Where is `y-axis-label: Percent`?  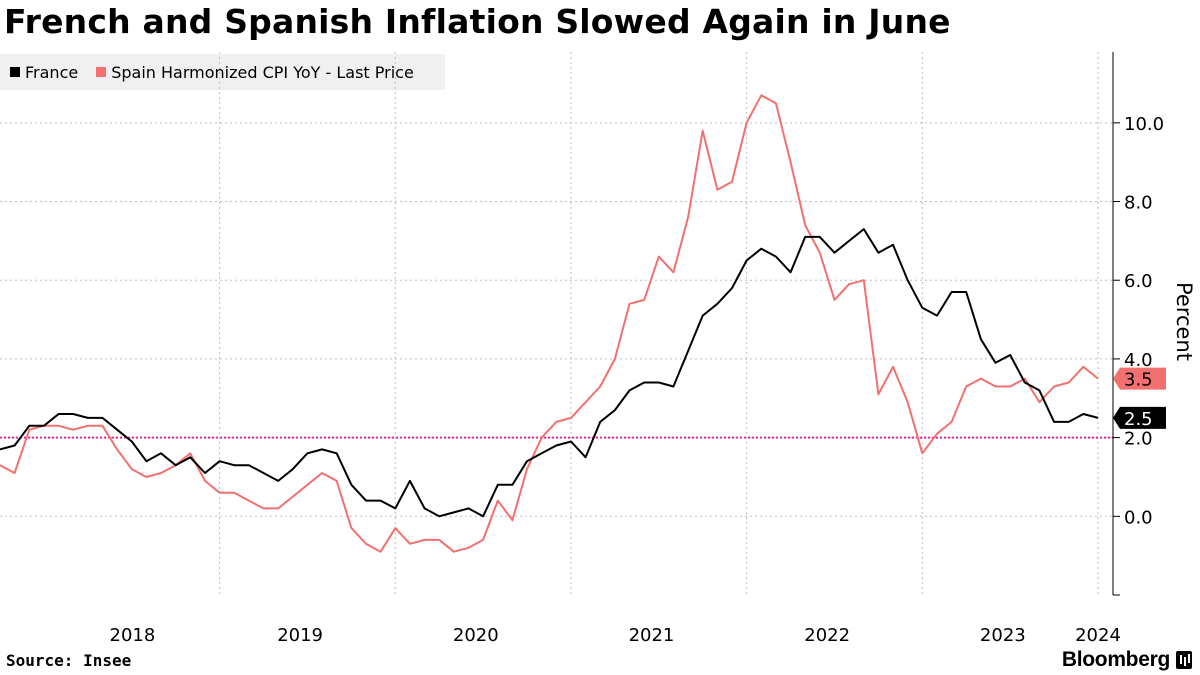 y-axis-label: Percent is located at coordinates (1184, 321).